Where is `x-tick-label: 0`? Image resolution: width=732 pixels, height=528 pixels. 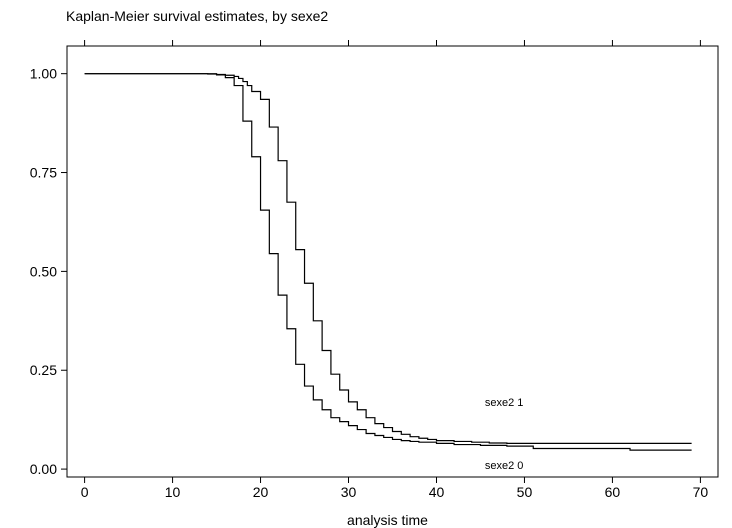 x-tick-label: 0 is located at coordinates (85, 492).